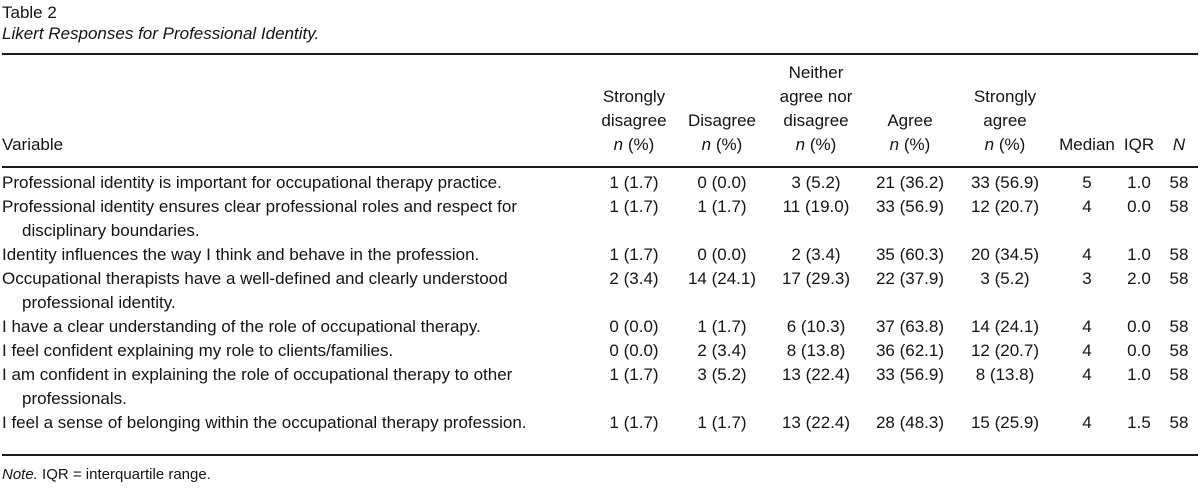 The height and width of the screenshot is (490, 1200). What do you see at coordinates (1005, 326) in the screenshot?
I see `cell-strongly-agree: 14 (24.1)` at bounding box center [1005, 326].